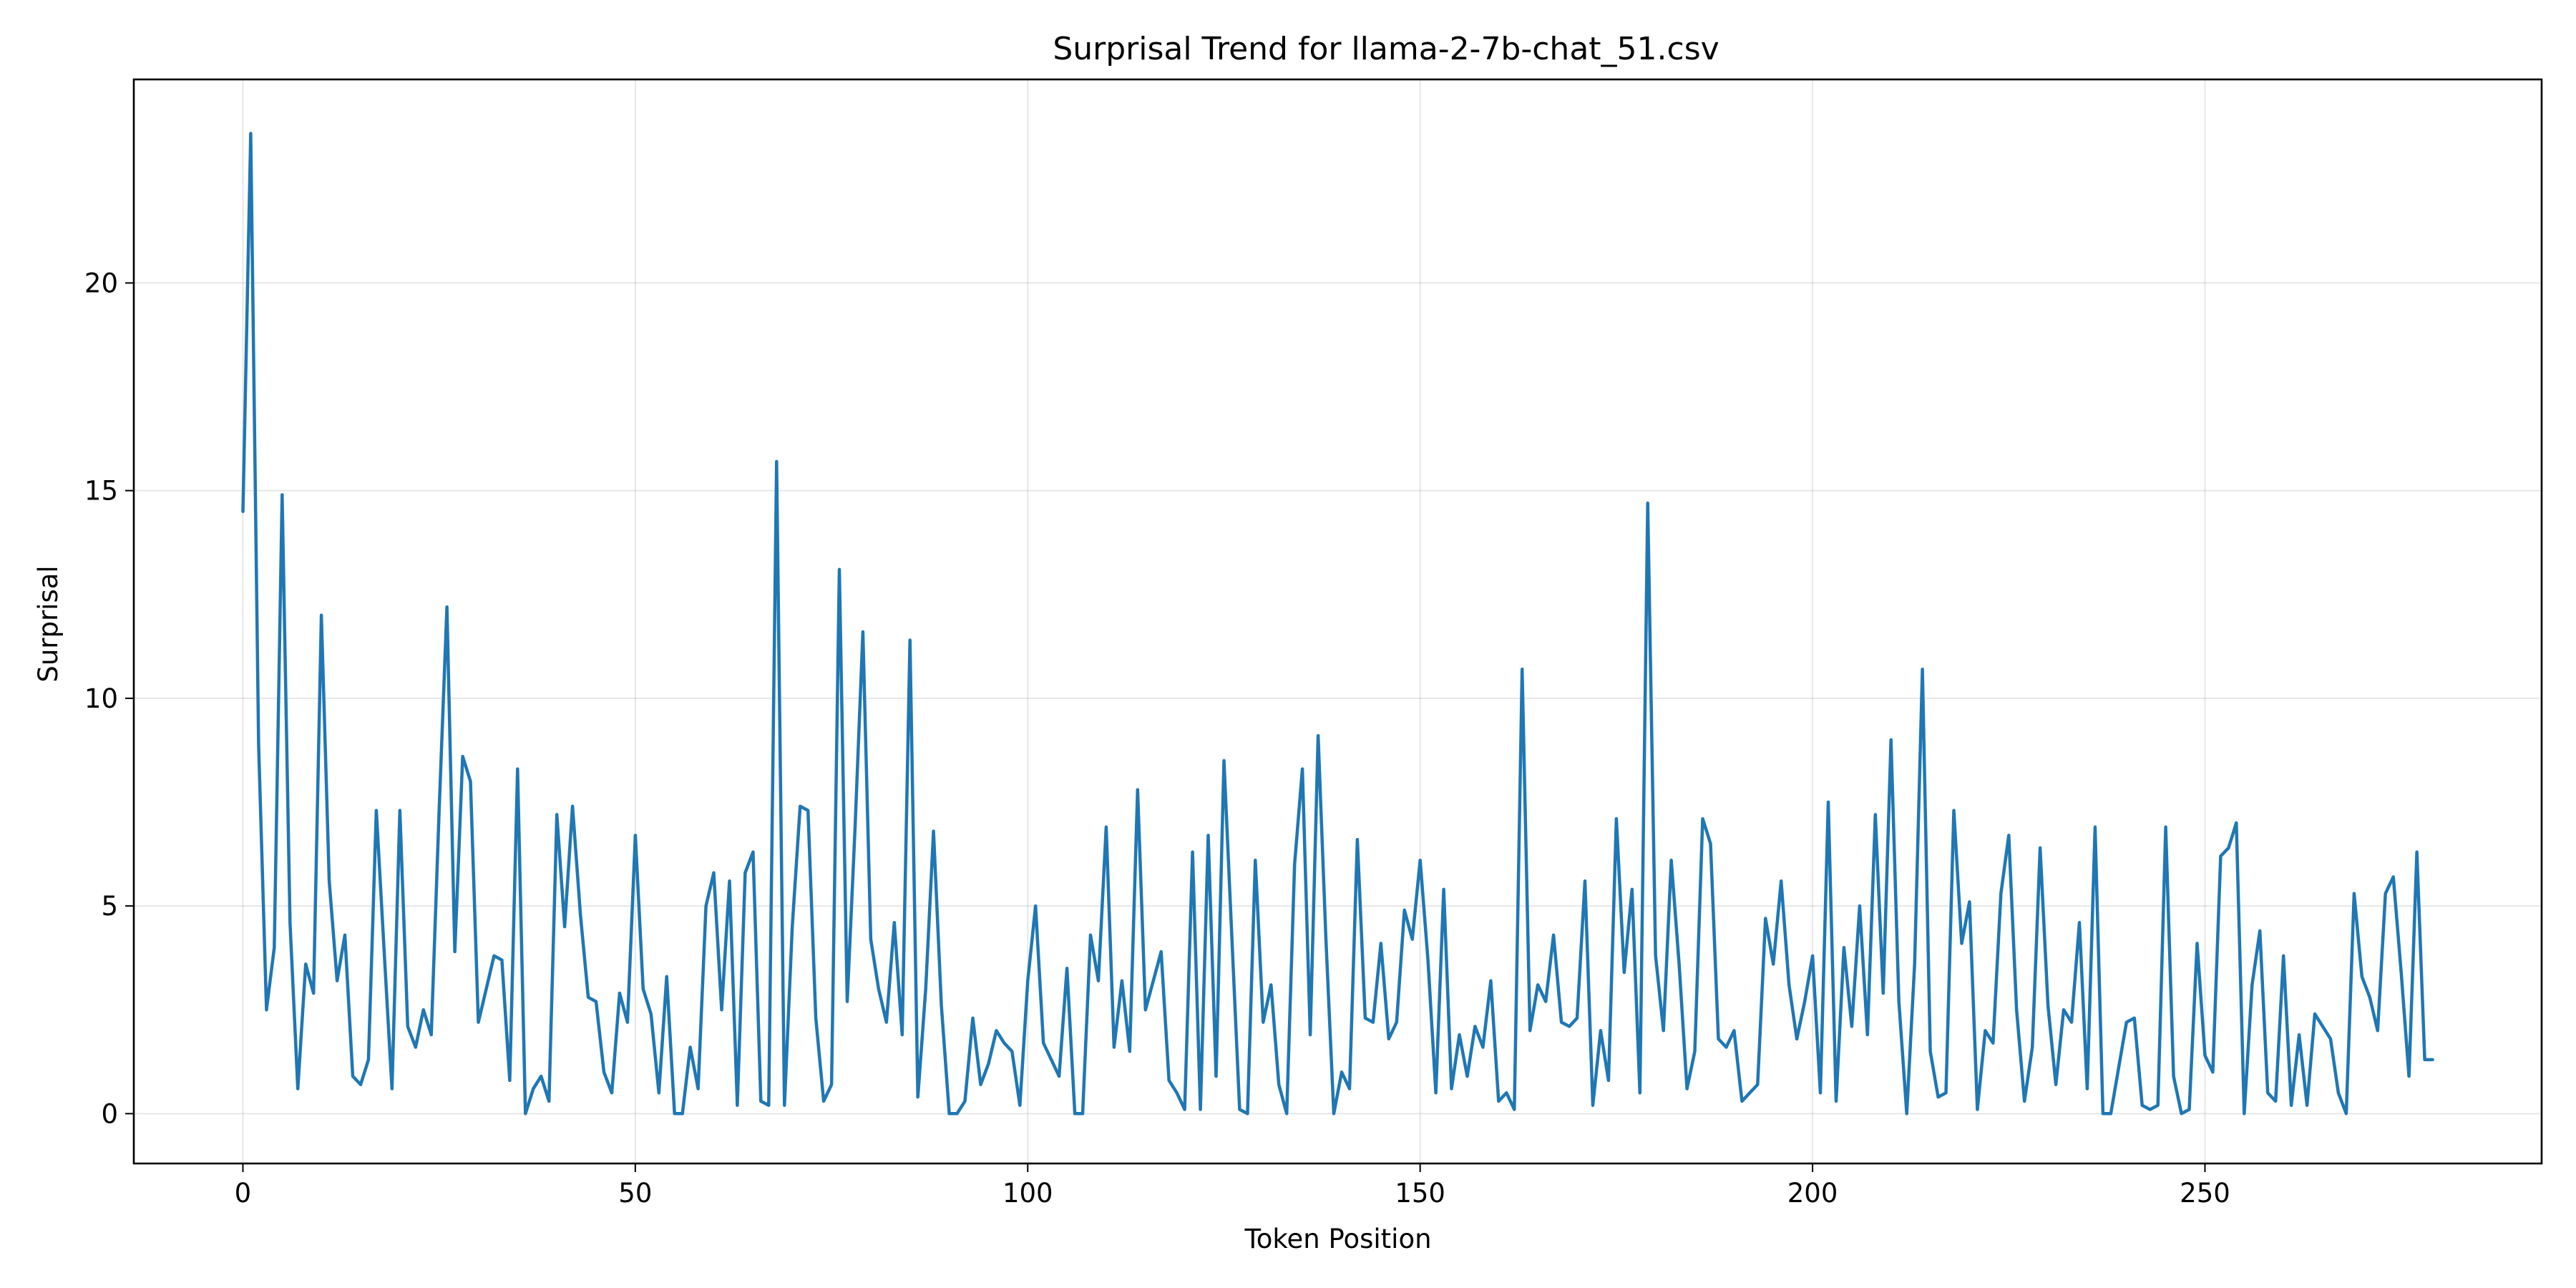  What do you see at coordinates (243, 1193) in the screenshot?
I see `x-tick-label: 0` at bounding box center [243, 1193].